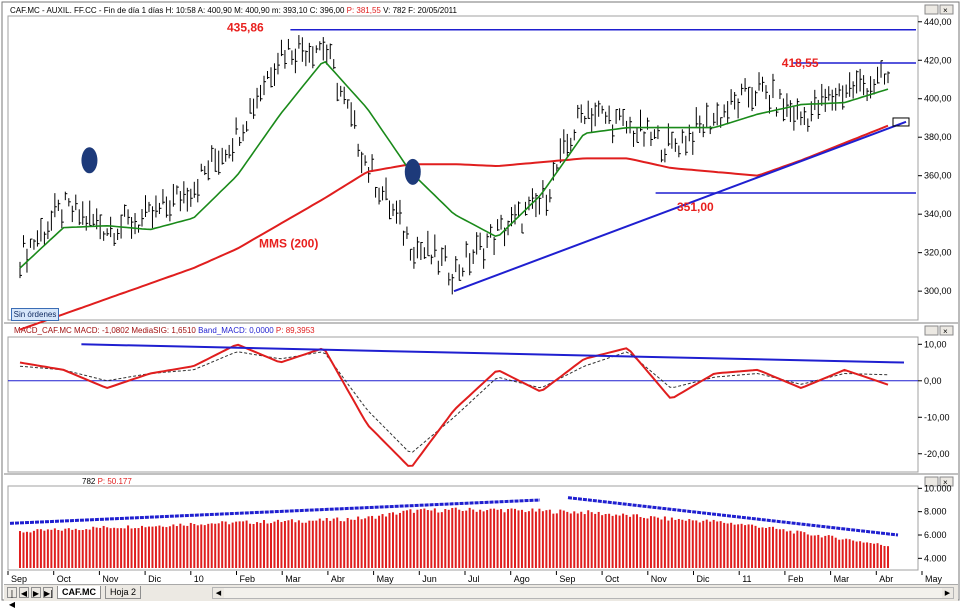  Describe the element at coordinates (36, 592) in the screenshot. I see `next-sheet-button: ▶` at that location.